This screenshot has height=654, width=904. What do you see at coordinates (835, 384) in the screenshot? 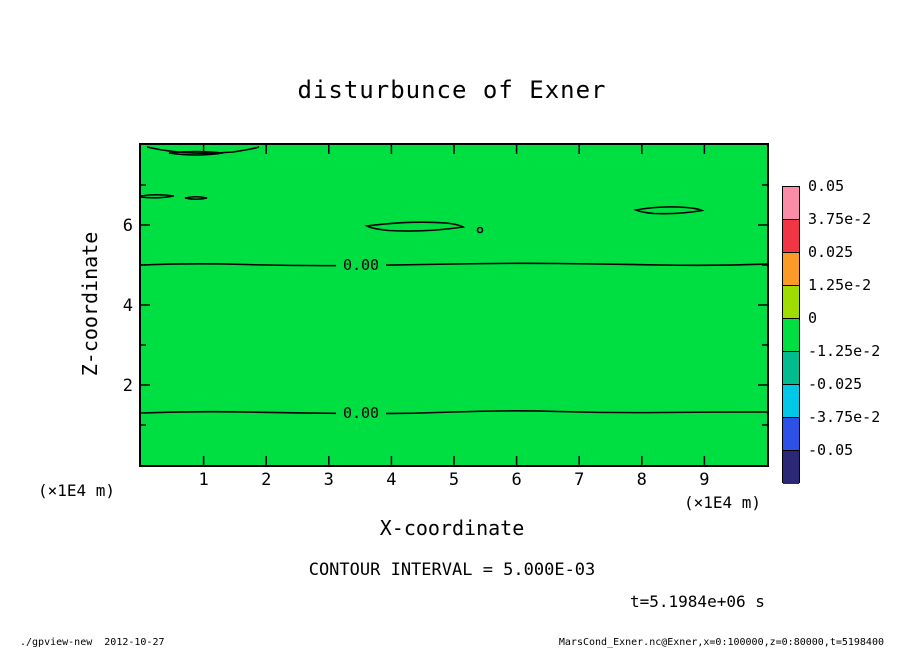
I see `colorbar-label-7: -0.025` at bounding box center [835, 384].